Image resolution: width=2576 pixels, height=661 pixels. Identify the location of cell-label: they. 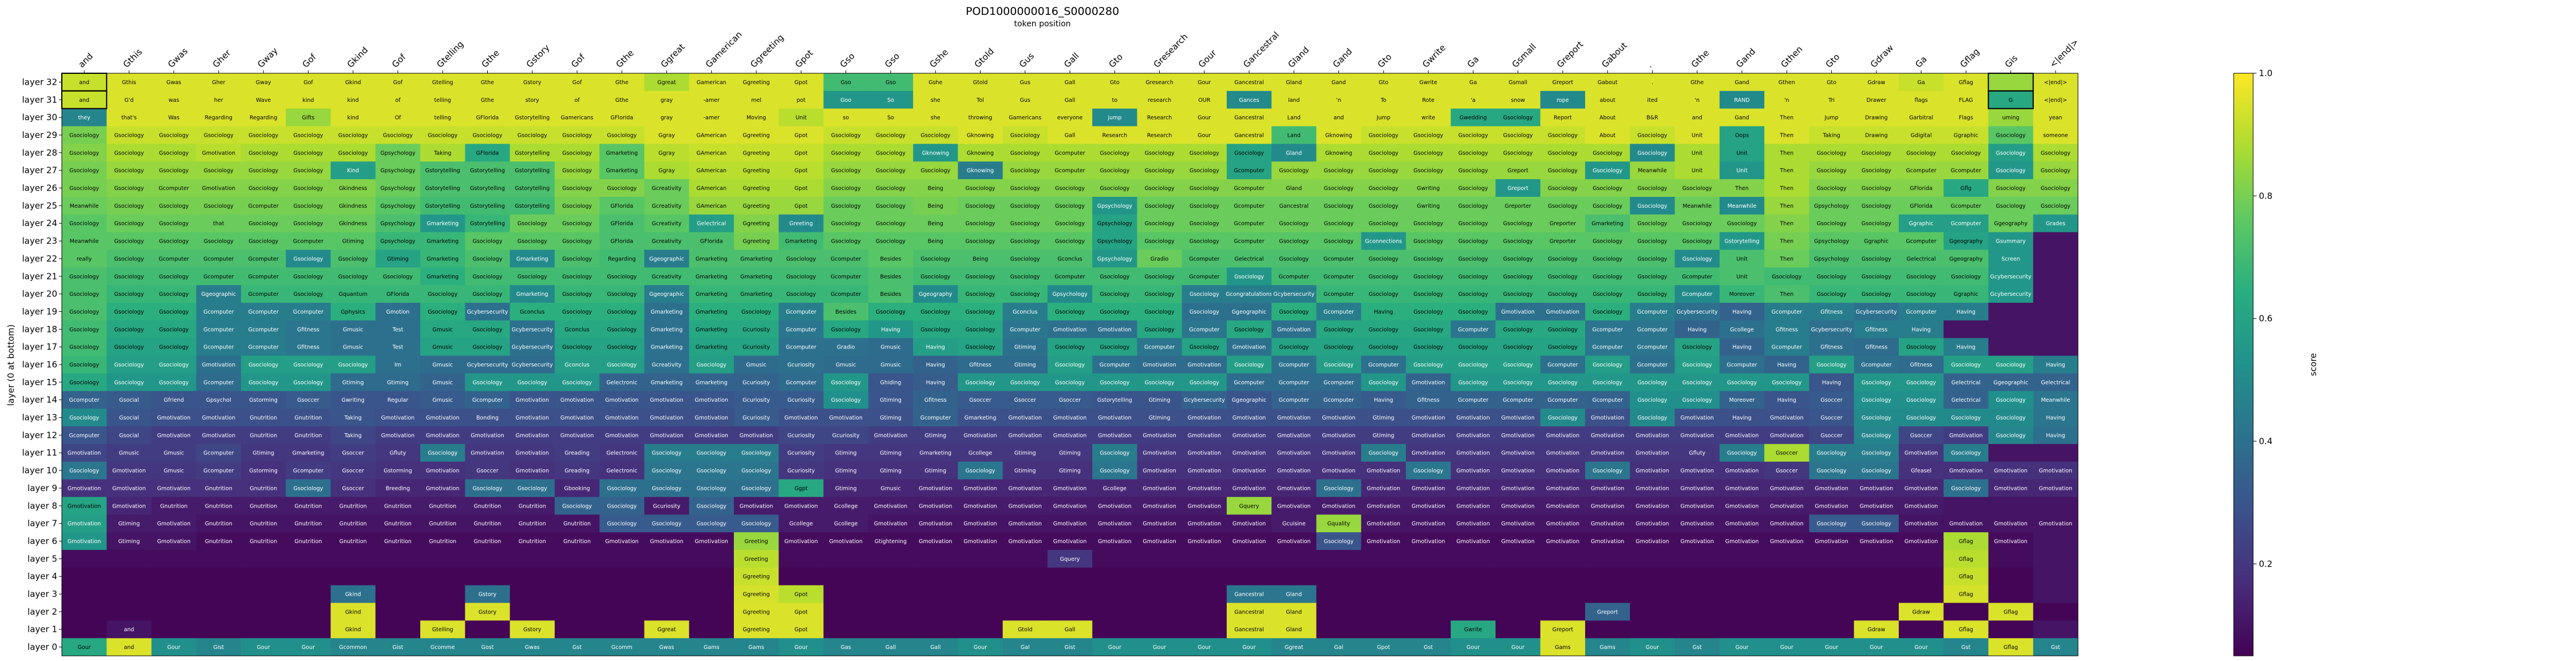
(84, 118).